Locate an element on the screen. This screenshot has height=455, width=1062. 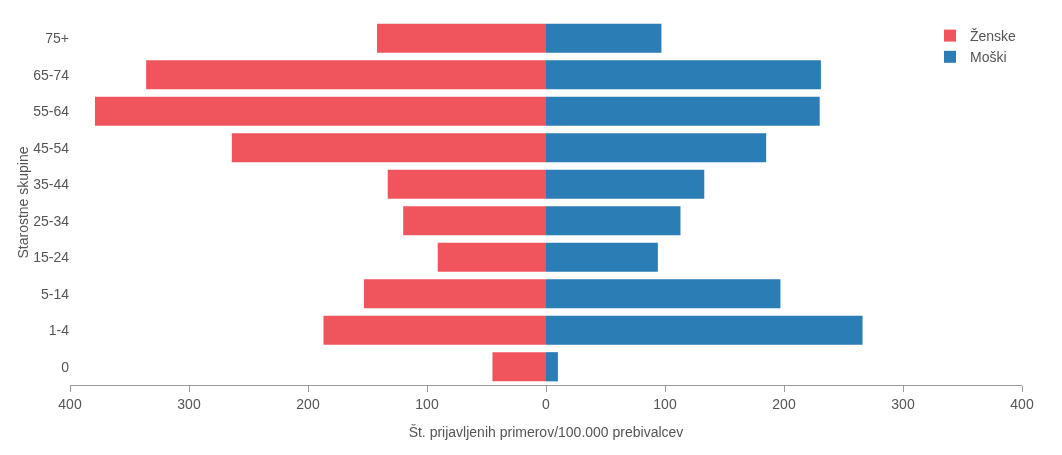
y-tick-label: 0 is located at coordinates (65, 366).